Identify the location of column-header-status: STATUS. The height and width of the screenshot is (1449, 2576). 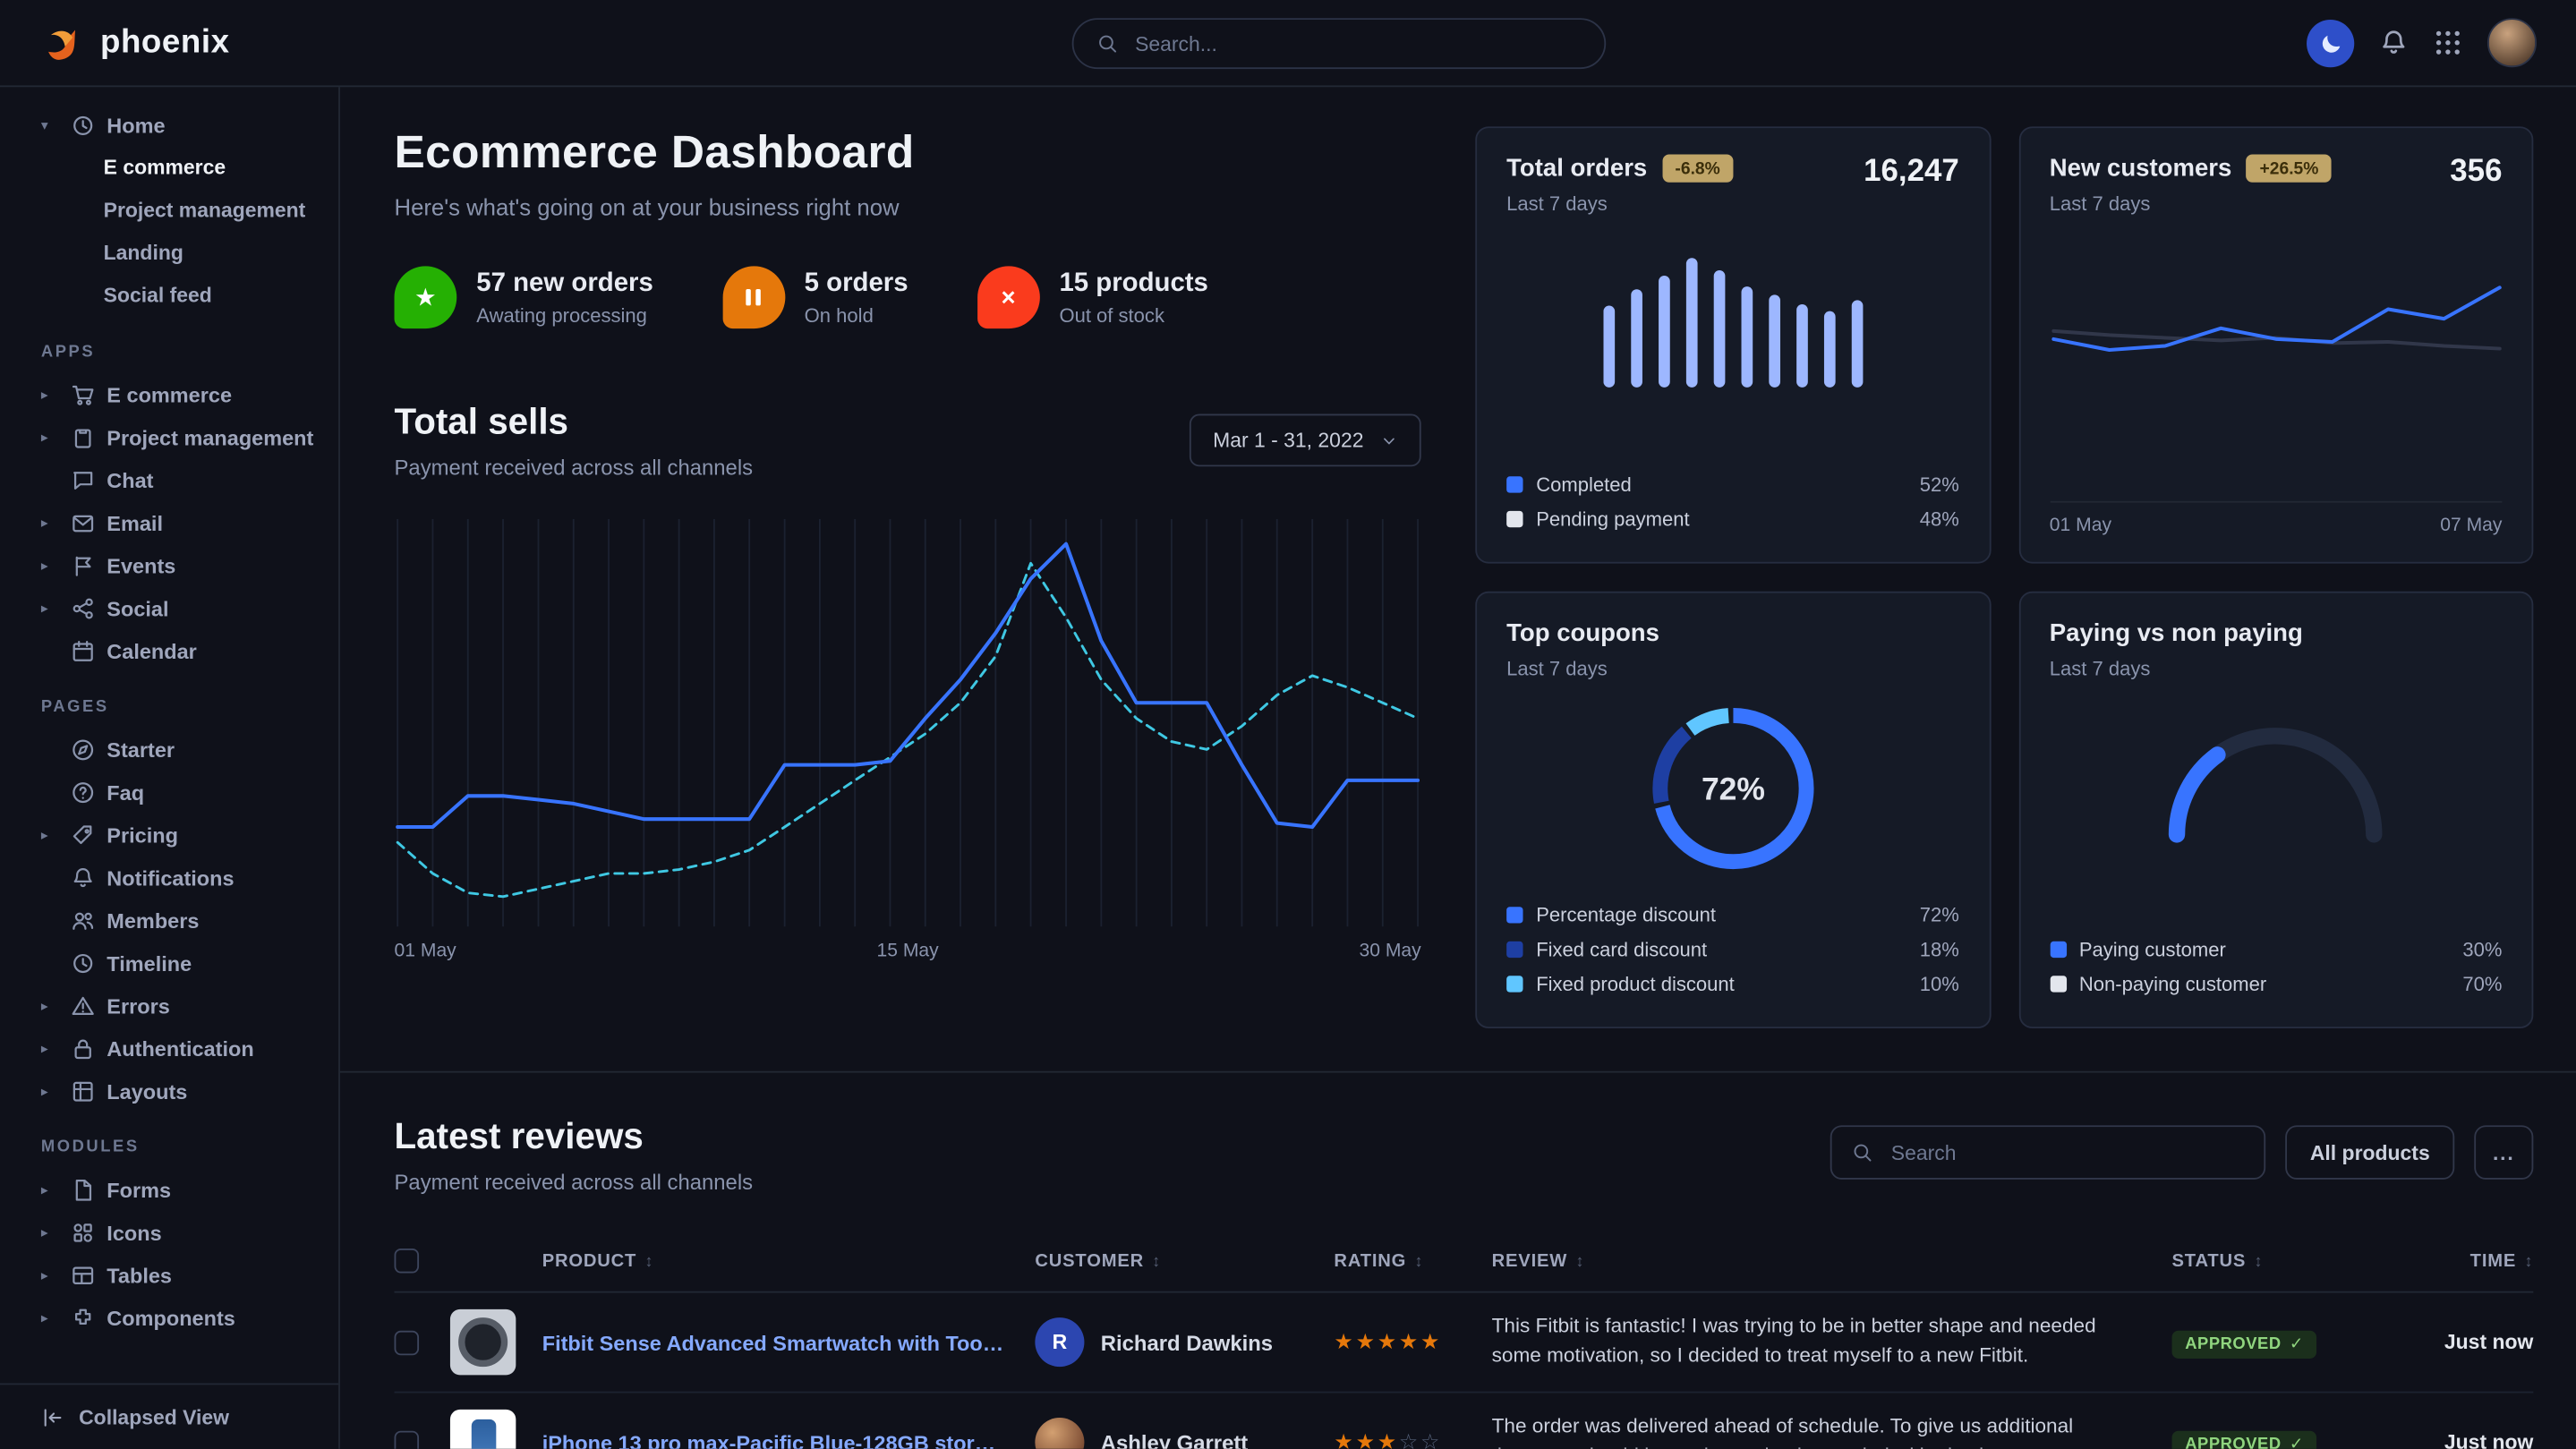
(2277, 1261).